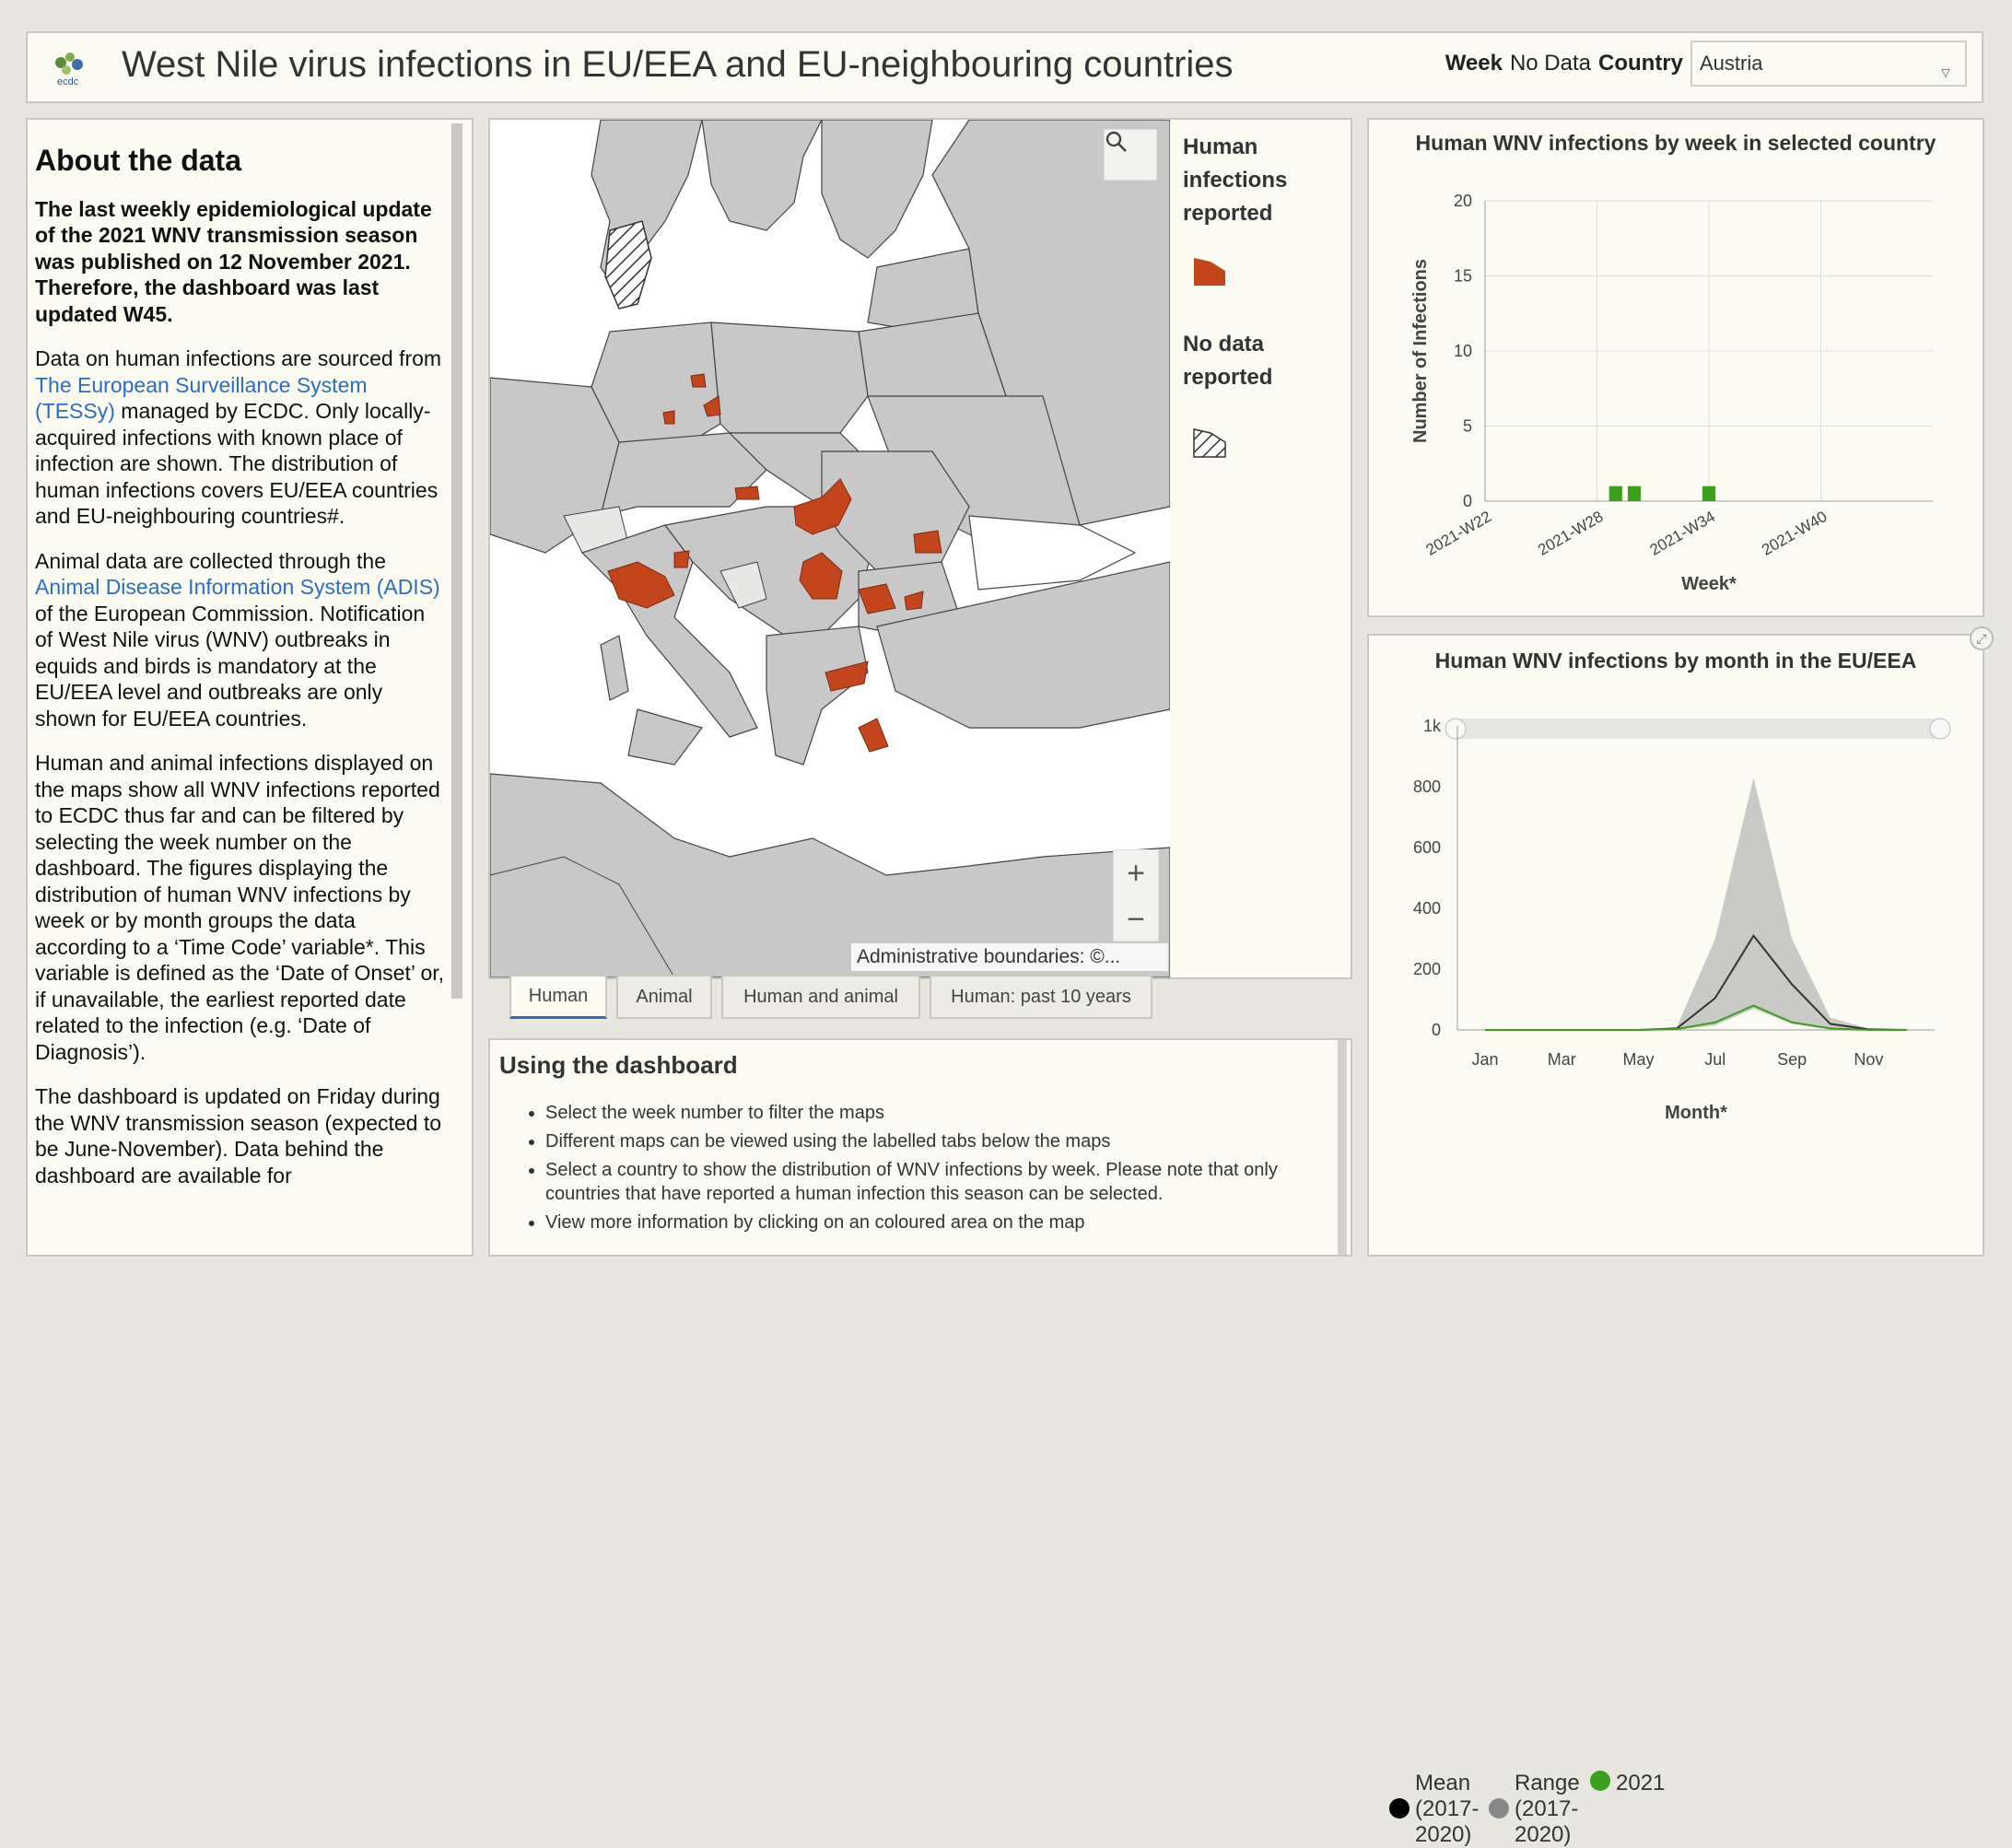 The image size is (2012, 1848). Describe the element at coordinates (1209, 443) in the screenshot. I see `legend-nodata-swatch` at that location.